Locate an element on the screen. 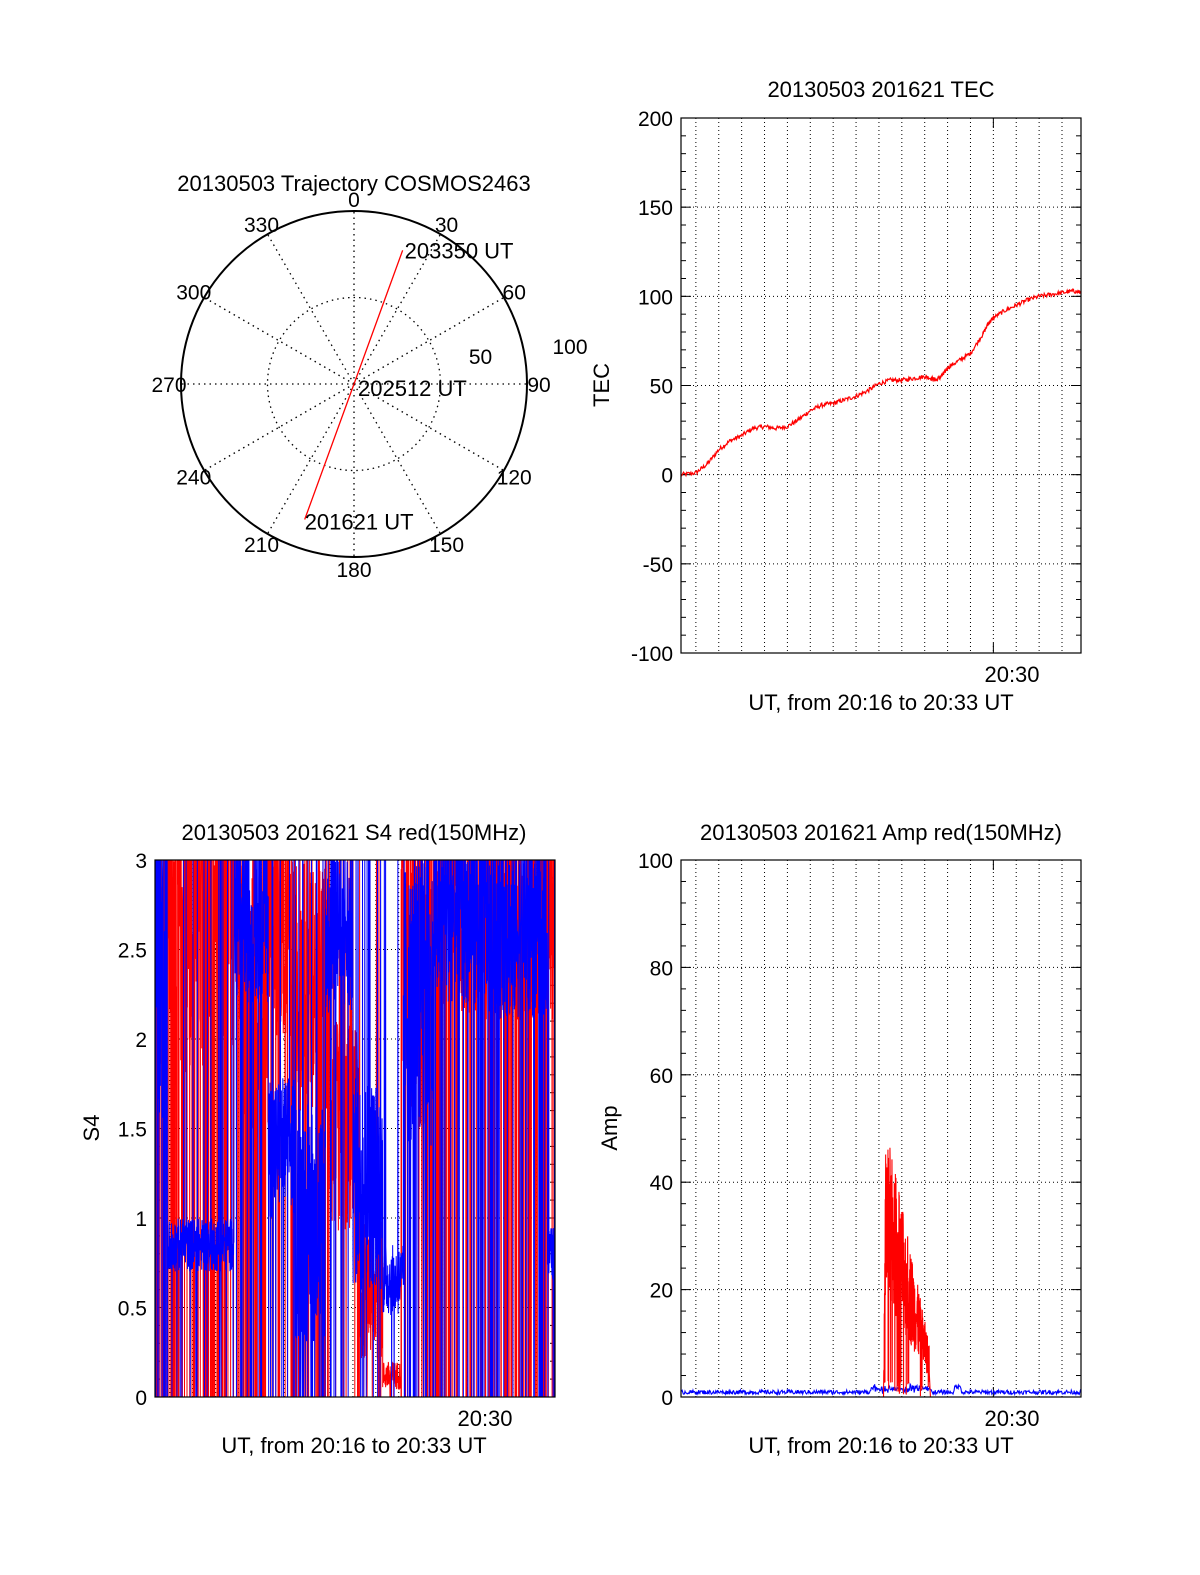 The height and width of the screenshot is (1575, 1200). trajectory-time-label: 201621 UT is located at coordinates (359, 521).